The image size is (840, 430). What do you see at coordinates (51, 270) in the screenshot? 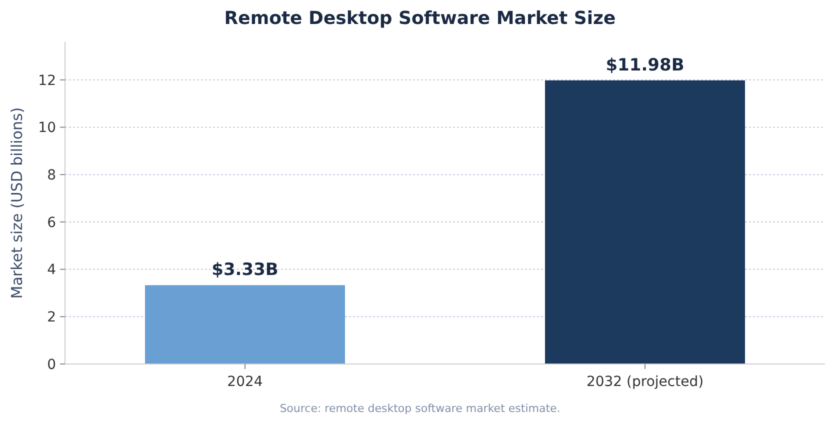
I see `y-tick-label: 4` at bounding box center [51, 270].